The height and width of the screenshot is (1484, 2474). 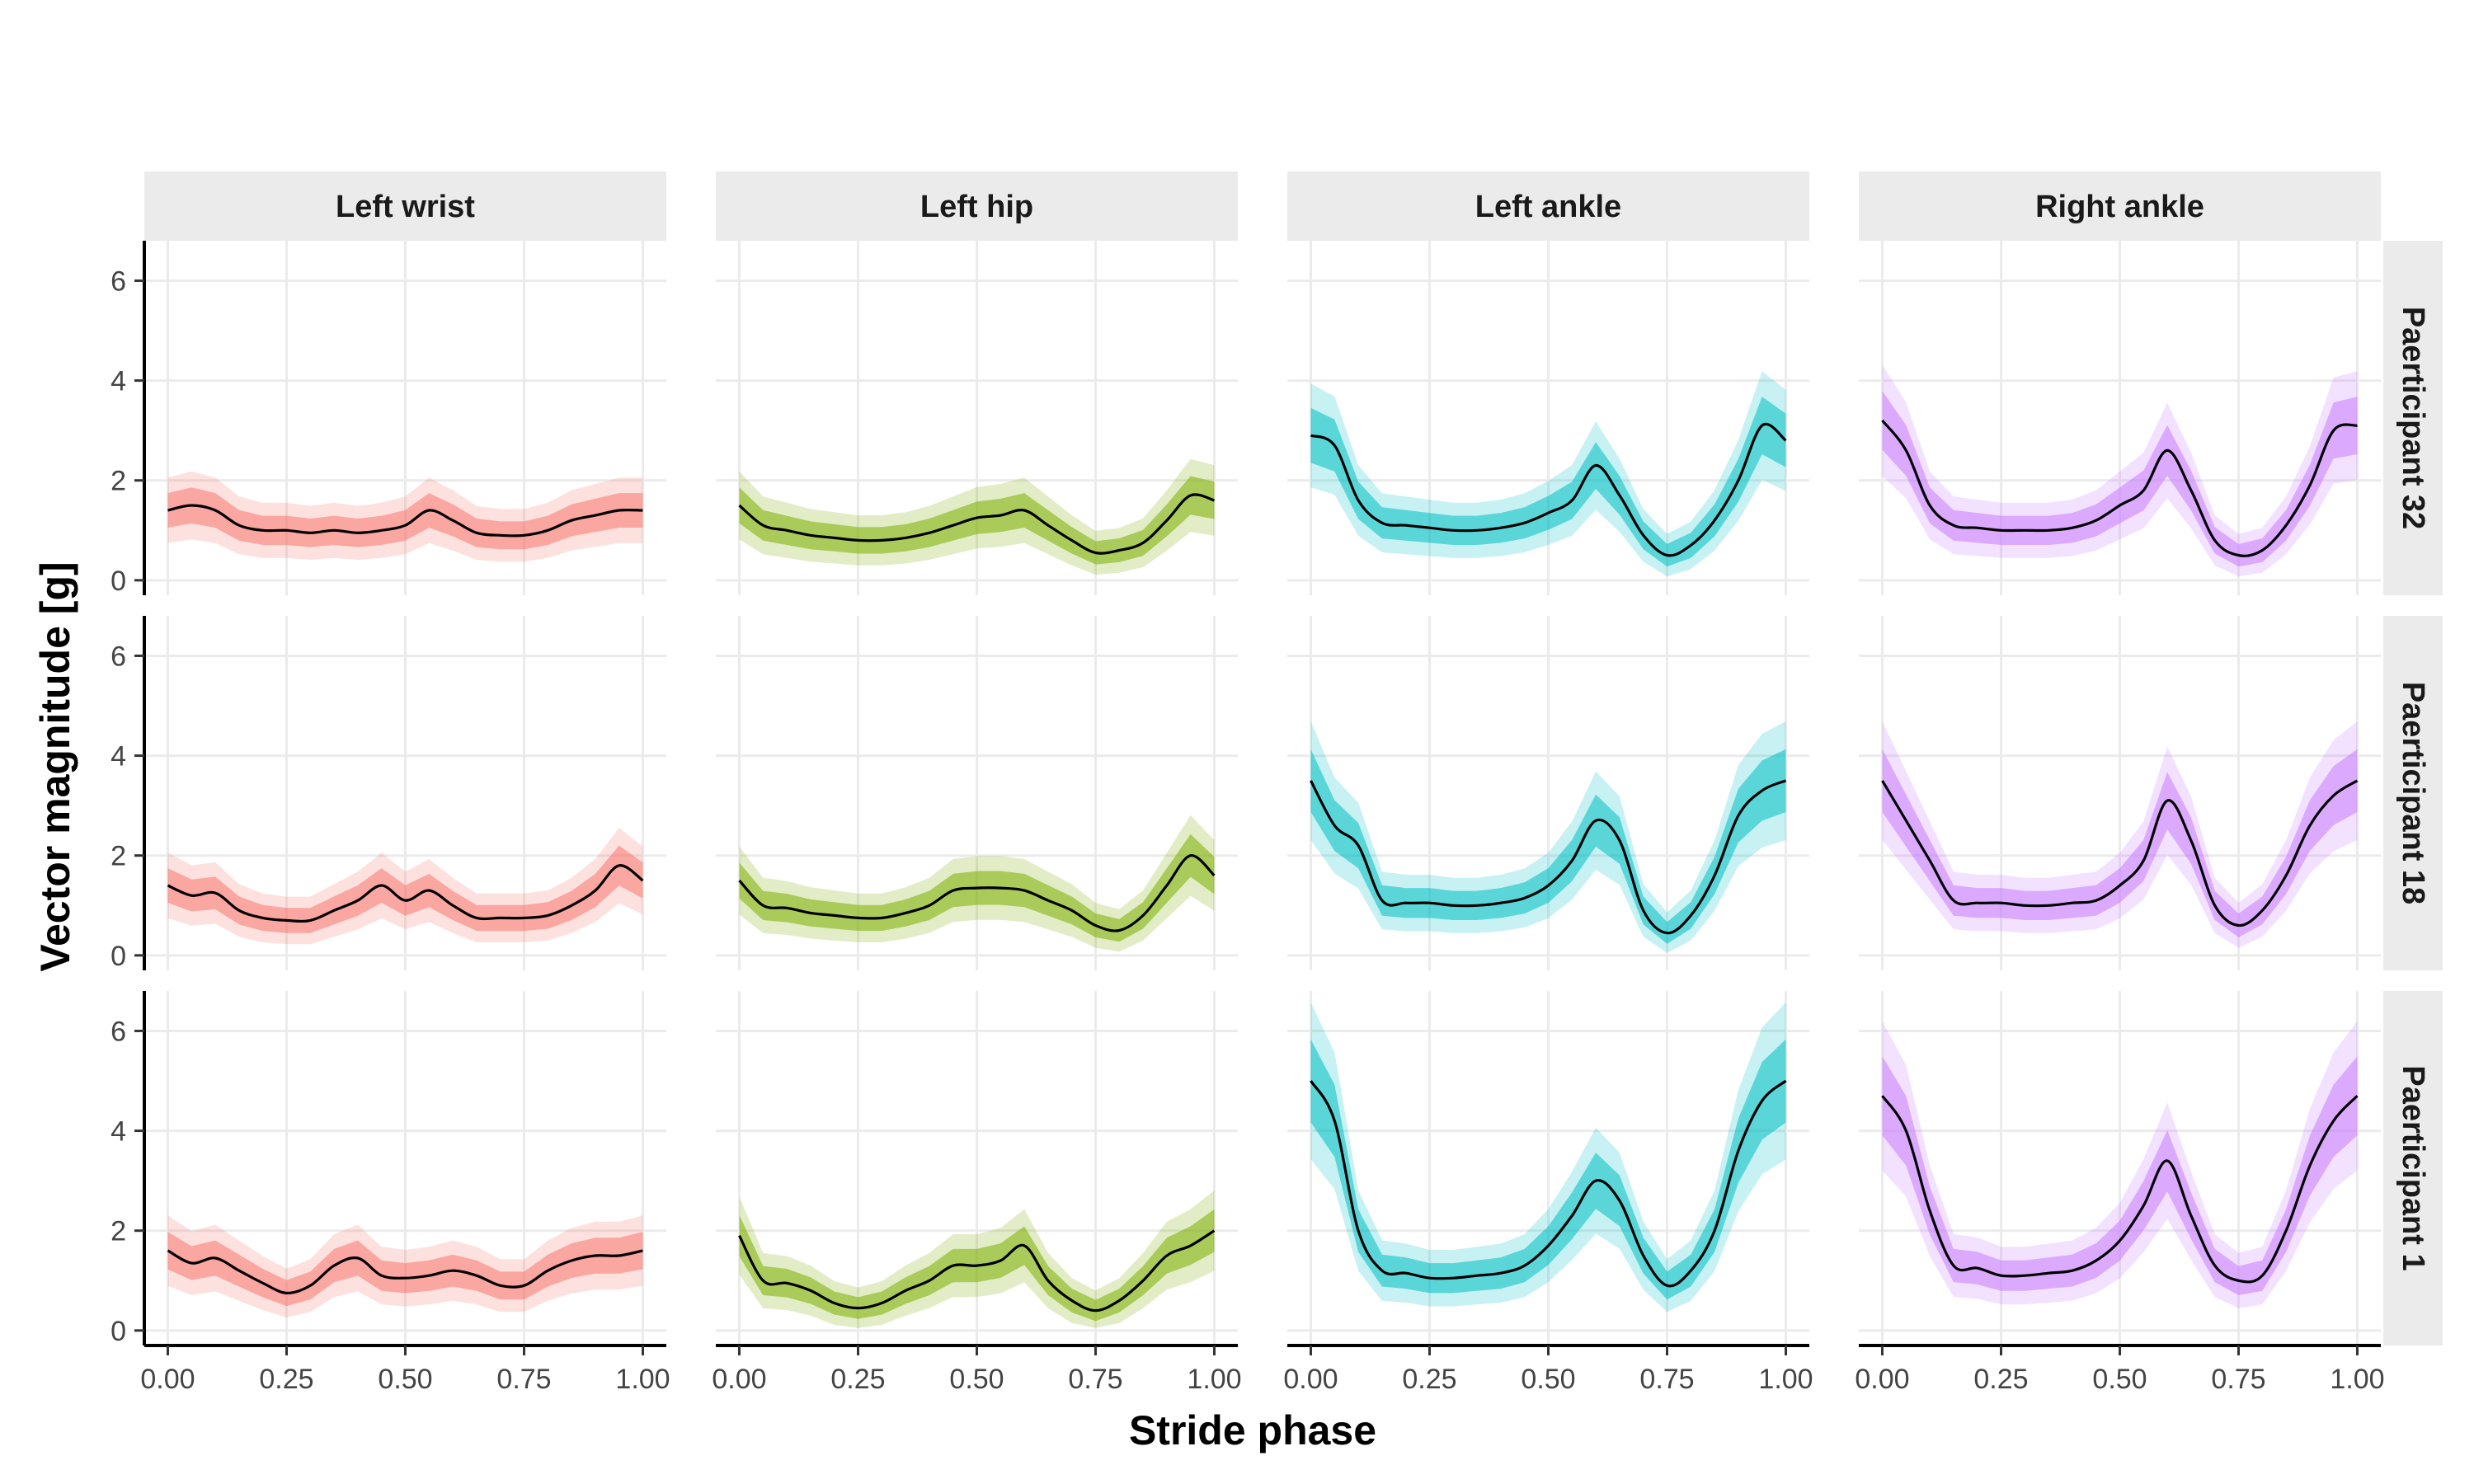 What do you see at coordinates (1252, 1430) in the screenshot?
I see `x-axis-title: Stride phase` at bounding box center [1252, 1430].